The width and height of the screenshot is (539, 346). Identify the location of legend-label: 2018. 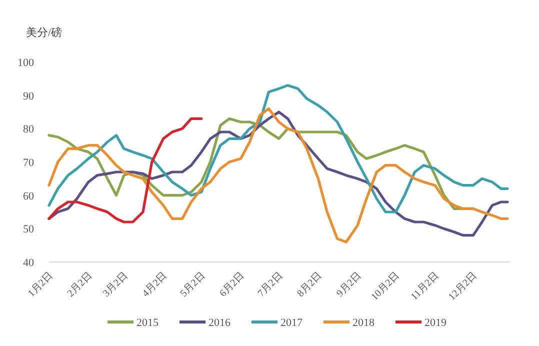
(363, 323).